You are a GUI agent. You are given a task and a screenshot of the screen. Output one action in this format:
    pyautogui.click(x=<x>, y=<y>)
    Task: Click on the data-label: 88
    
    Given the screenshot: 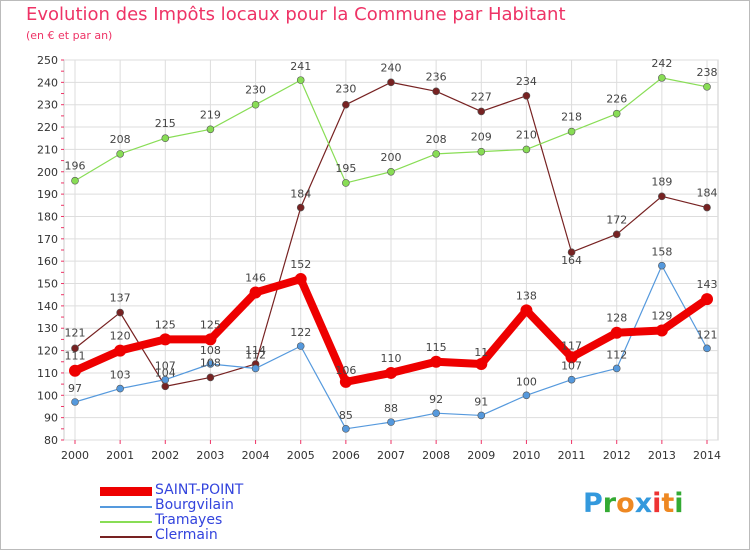 What is the action you would take?
    pyautogui.click(x=391, y=408)
    